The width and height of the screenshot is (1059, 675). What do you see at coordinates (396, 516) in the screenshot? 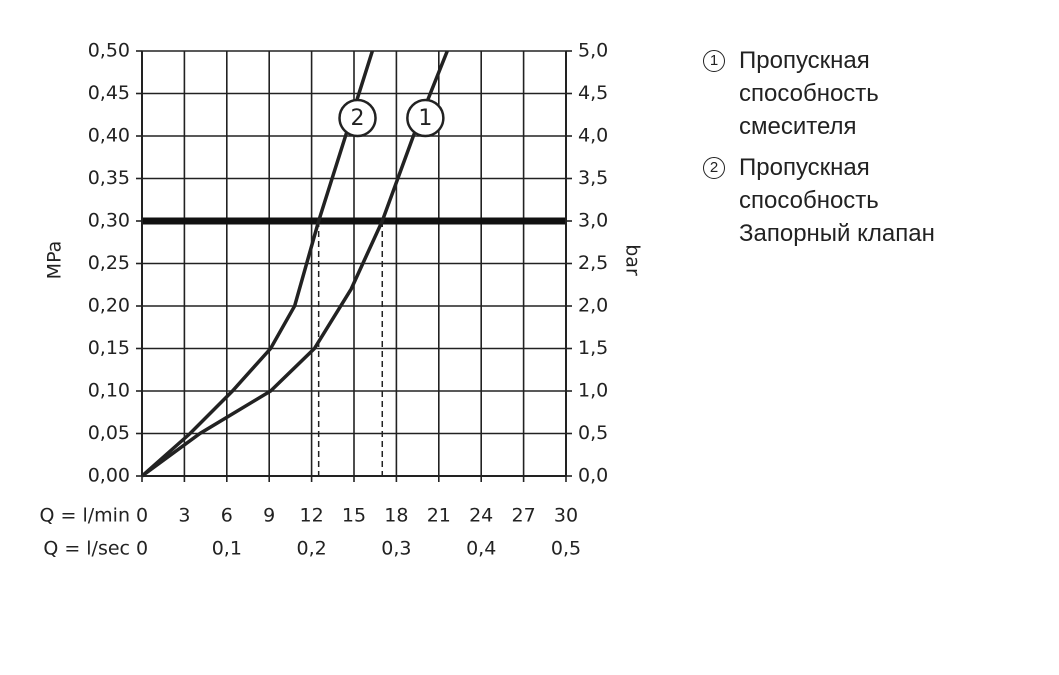
I see `x-tick-label: 18` at bounding box center [396, 516].